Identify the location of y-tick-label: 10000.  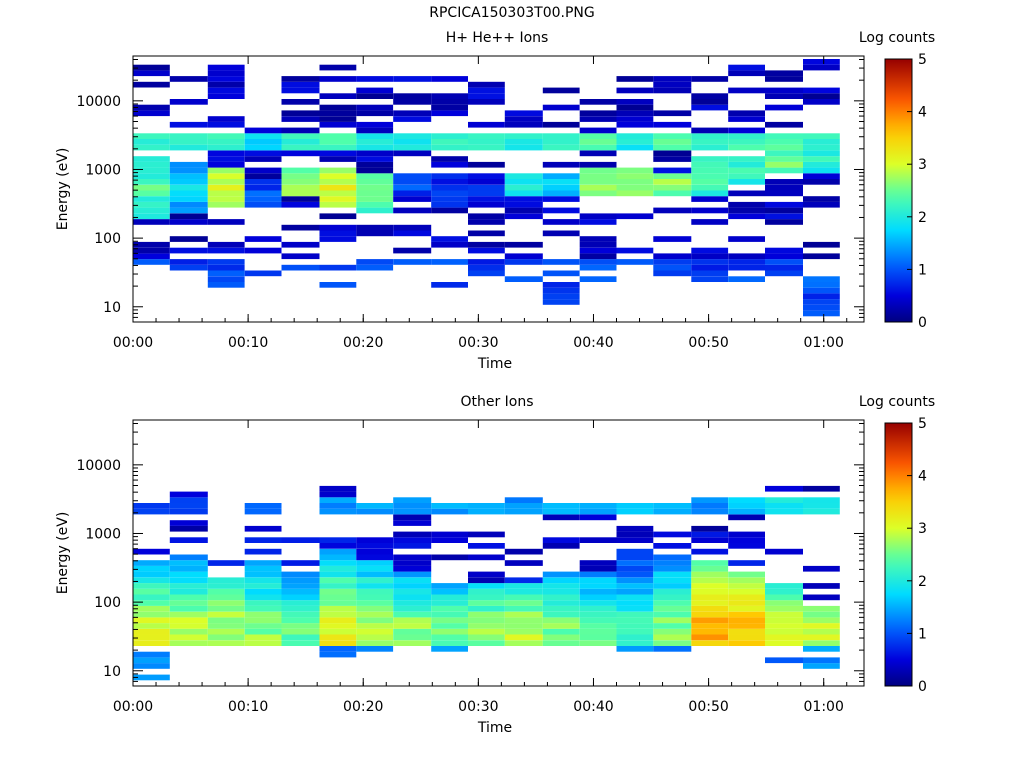
(98, 466).